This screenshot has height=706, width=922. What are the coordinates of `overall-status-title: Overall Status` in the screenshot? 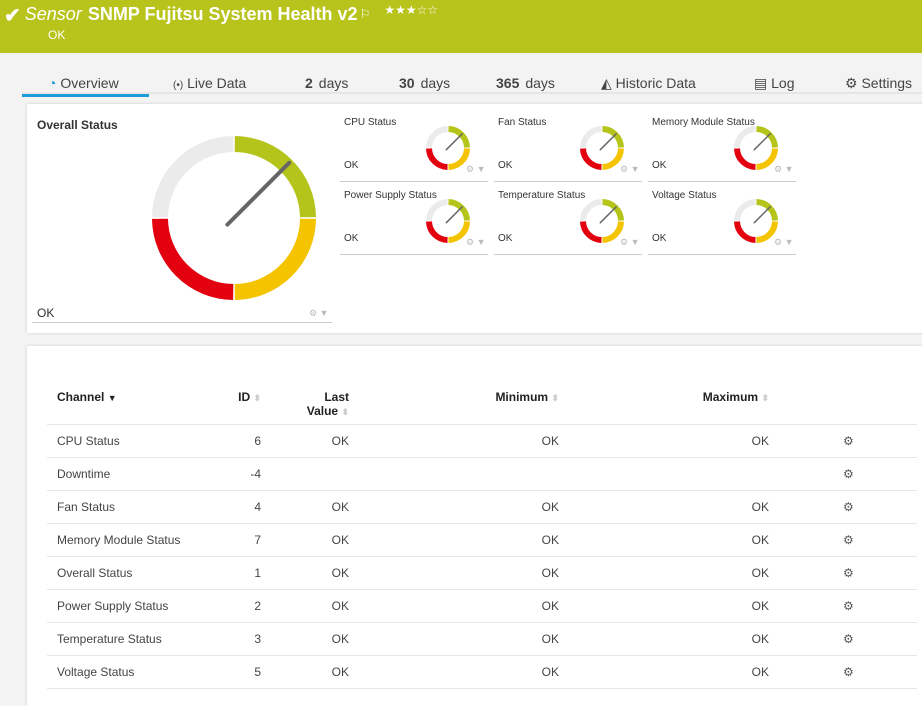 It's located at (77, 125).